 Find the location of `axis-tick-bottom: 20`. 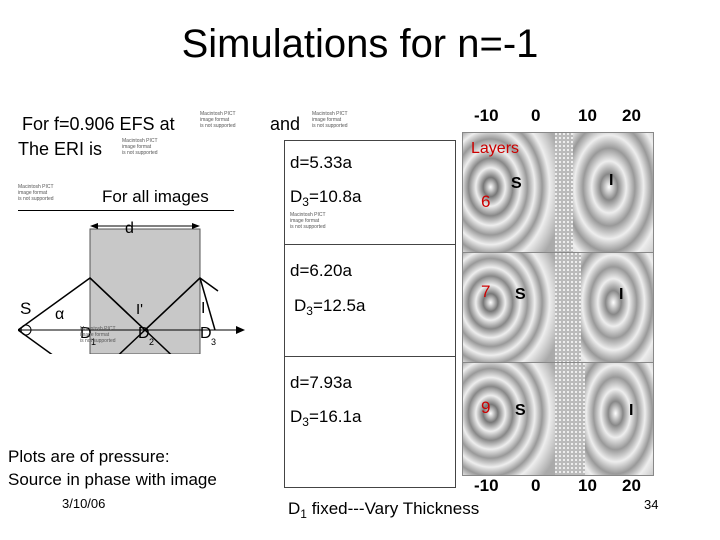

axis-tick-bottom: 20 is located at coordinates (631, 485).